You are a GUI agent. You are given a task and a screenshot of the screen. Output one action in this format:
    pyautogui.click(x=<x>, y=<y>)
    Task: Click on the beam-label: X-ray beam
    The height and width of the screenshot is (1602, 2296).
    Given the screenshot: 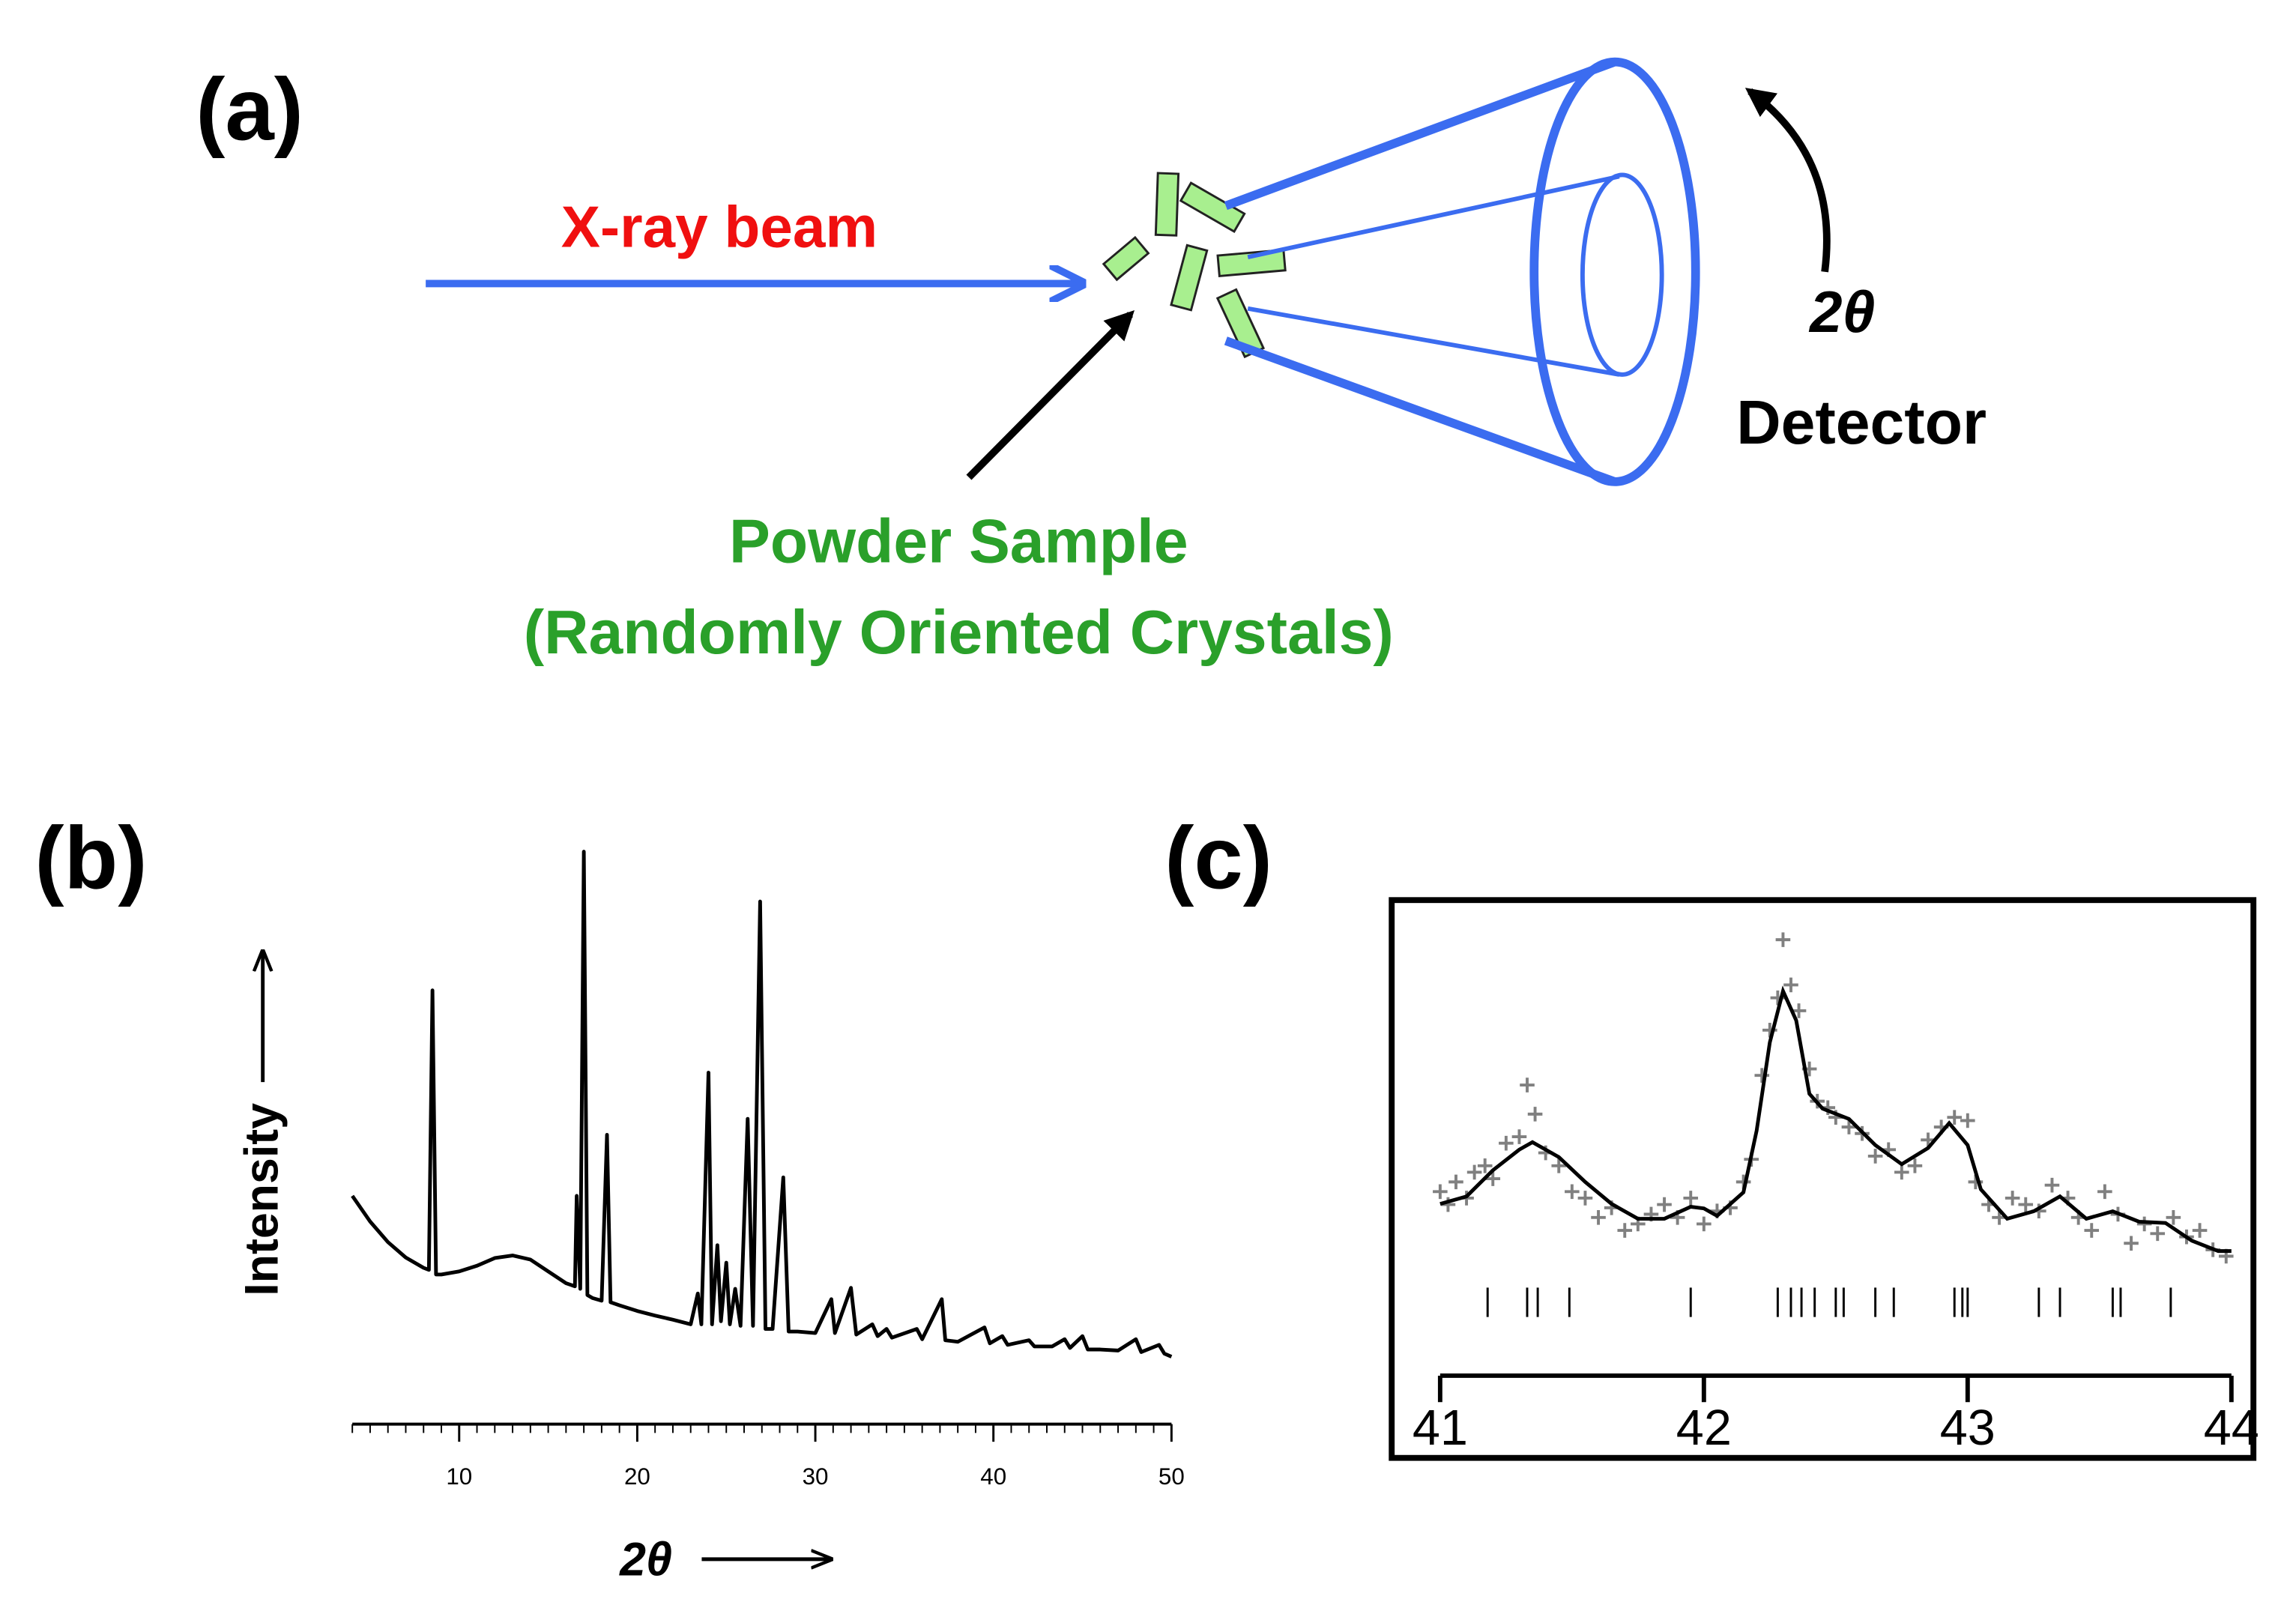 What is the action you would take?
    pyautogui.click(x=719, y=226)
    